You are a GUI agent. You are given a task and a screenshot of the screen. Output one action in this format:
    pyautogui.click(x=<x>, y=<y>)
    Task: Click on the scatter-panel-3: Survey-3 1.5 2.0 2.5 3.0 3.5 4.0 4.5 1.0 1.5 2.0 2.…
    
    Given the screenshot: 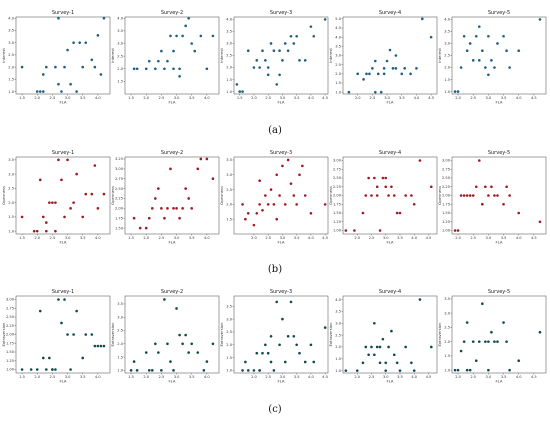 What is the action you would take?
    pyautogui.click(x=274, y=57)
    